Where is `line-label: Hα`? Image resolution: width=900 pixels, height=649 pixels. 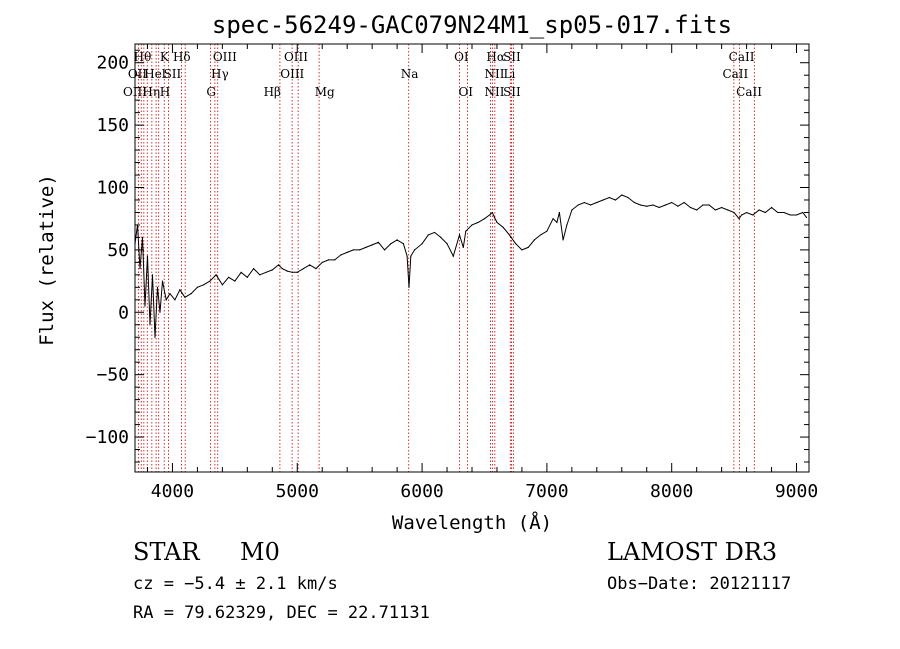
line-label: Hα is located at coordinates (495, 57).